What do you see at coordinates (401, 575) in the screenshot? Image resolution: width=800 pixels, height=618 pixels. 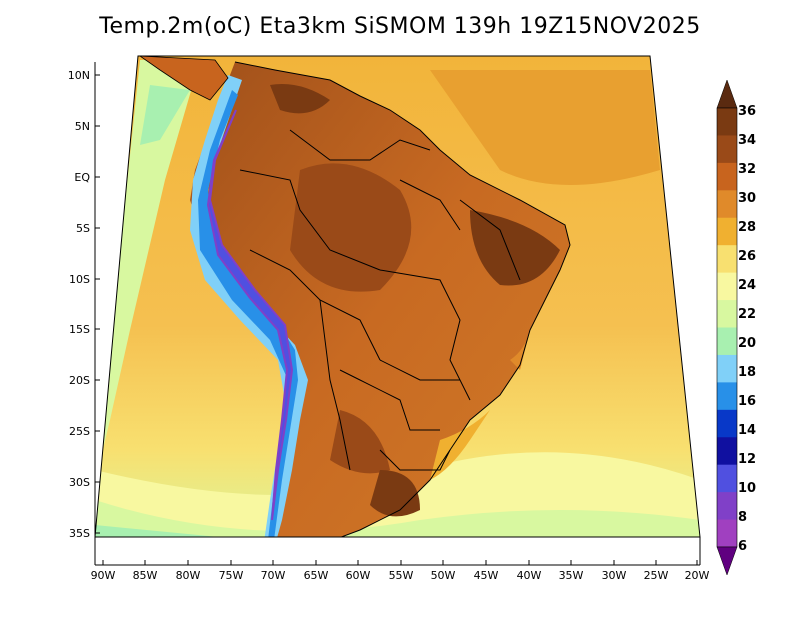 I see `lon-tick-55w: 55W` at bounding box center [401, 575].